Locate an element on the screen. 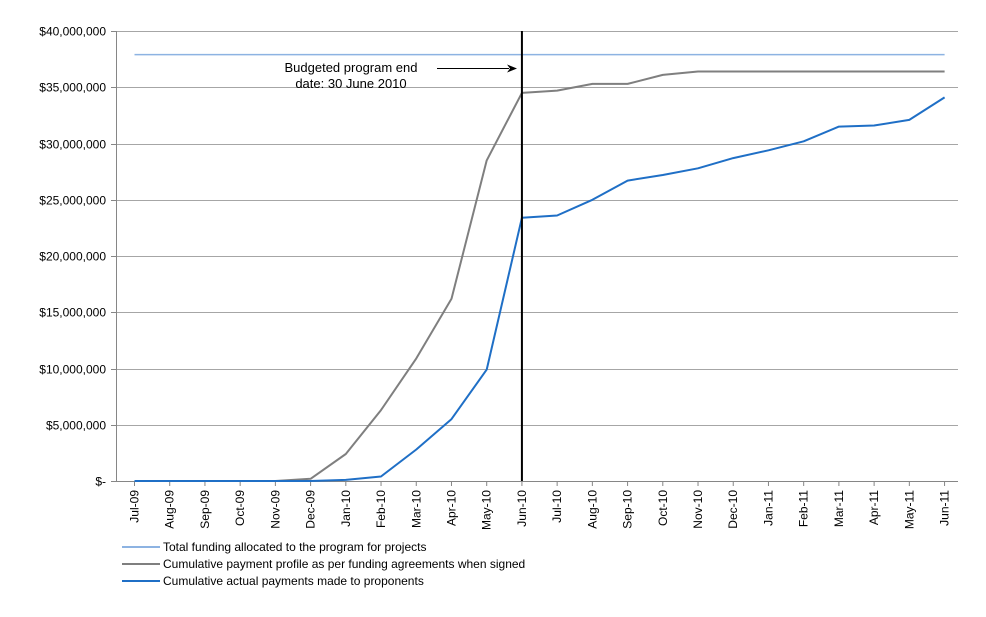 Image resolution: width=986 pixels, height=617 pixels. x-tick-label: Mar-11 is located at coordinates (839, 508).